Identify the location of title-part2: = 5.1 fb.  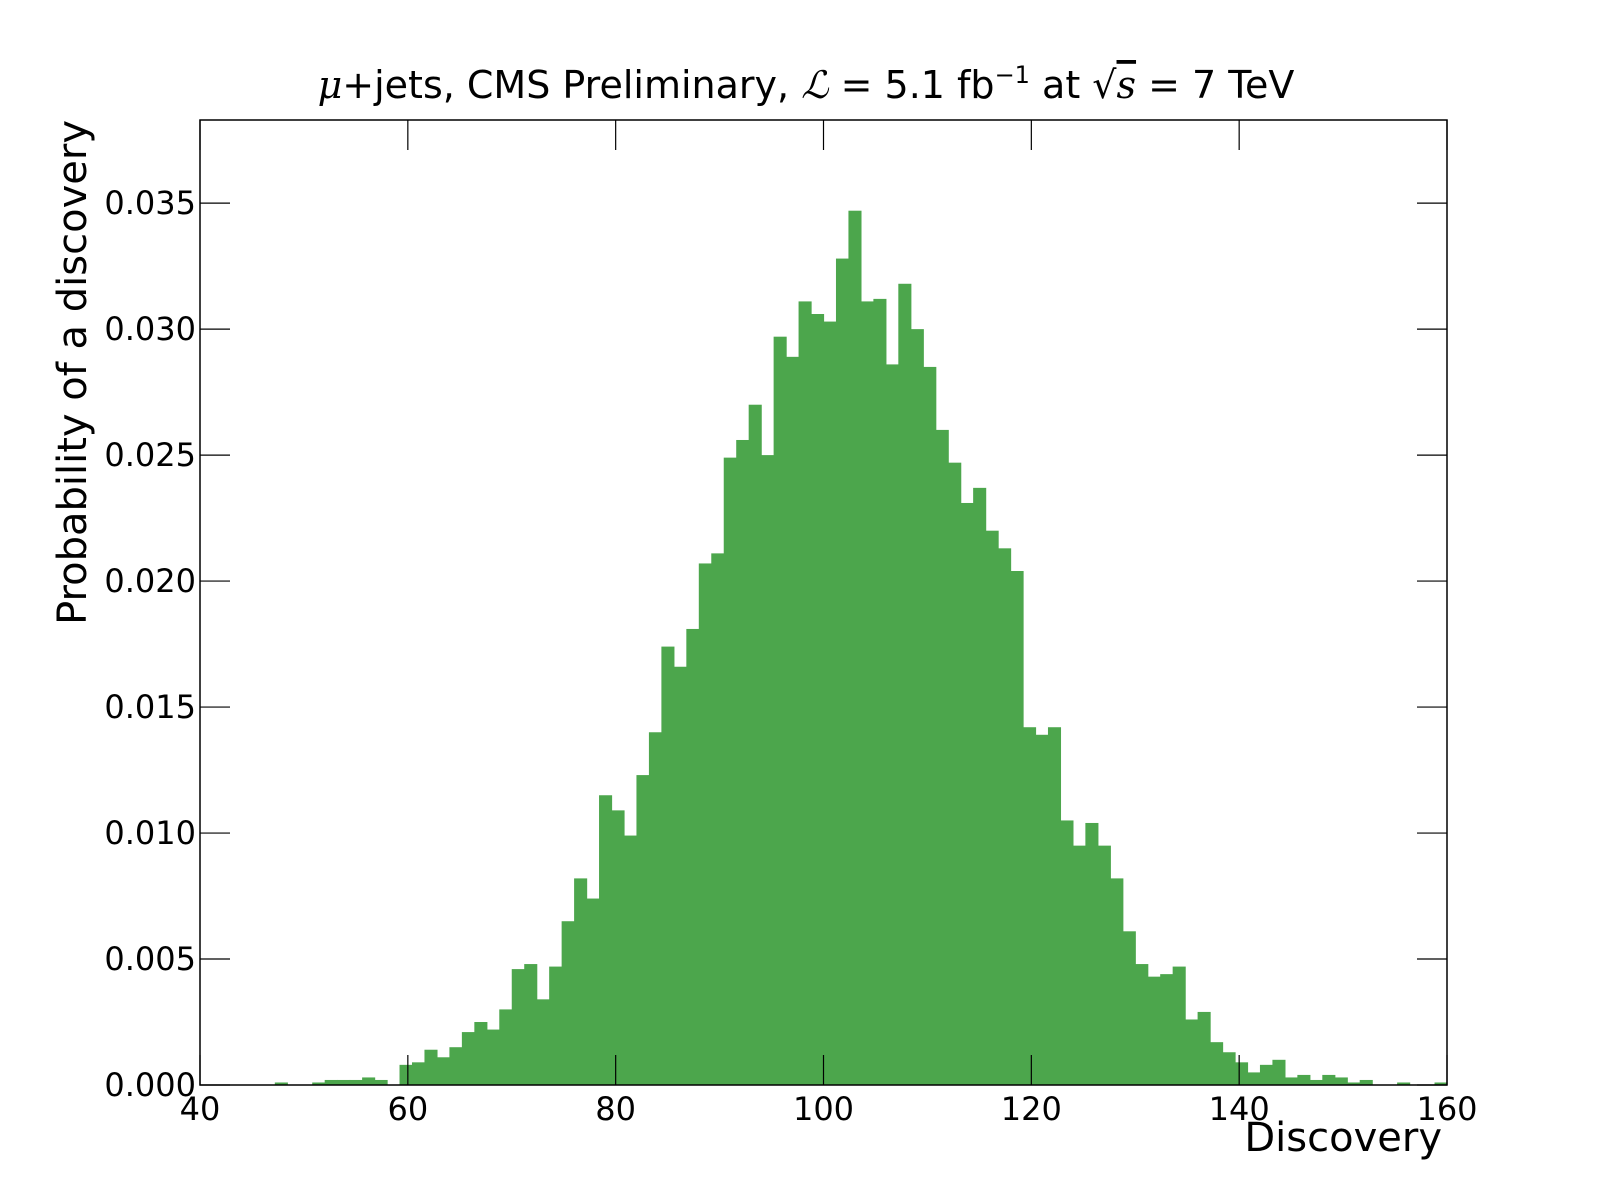
(912, 85).